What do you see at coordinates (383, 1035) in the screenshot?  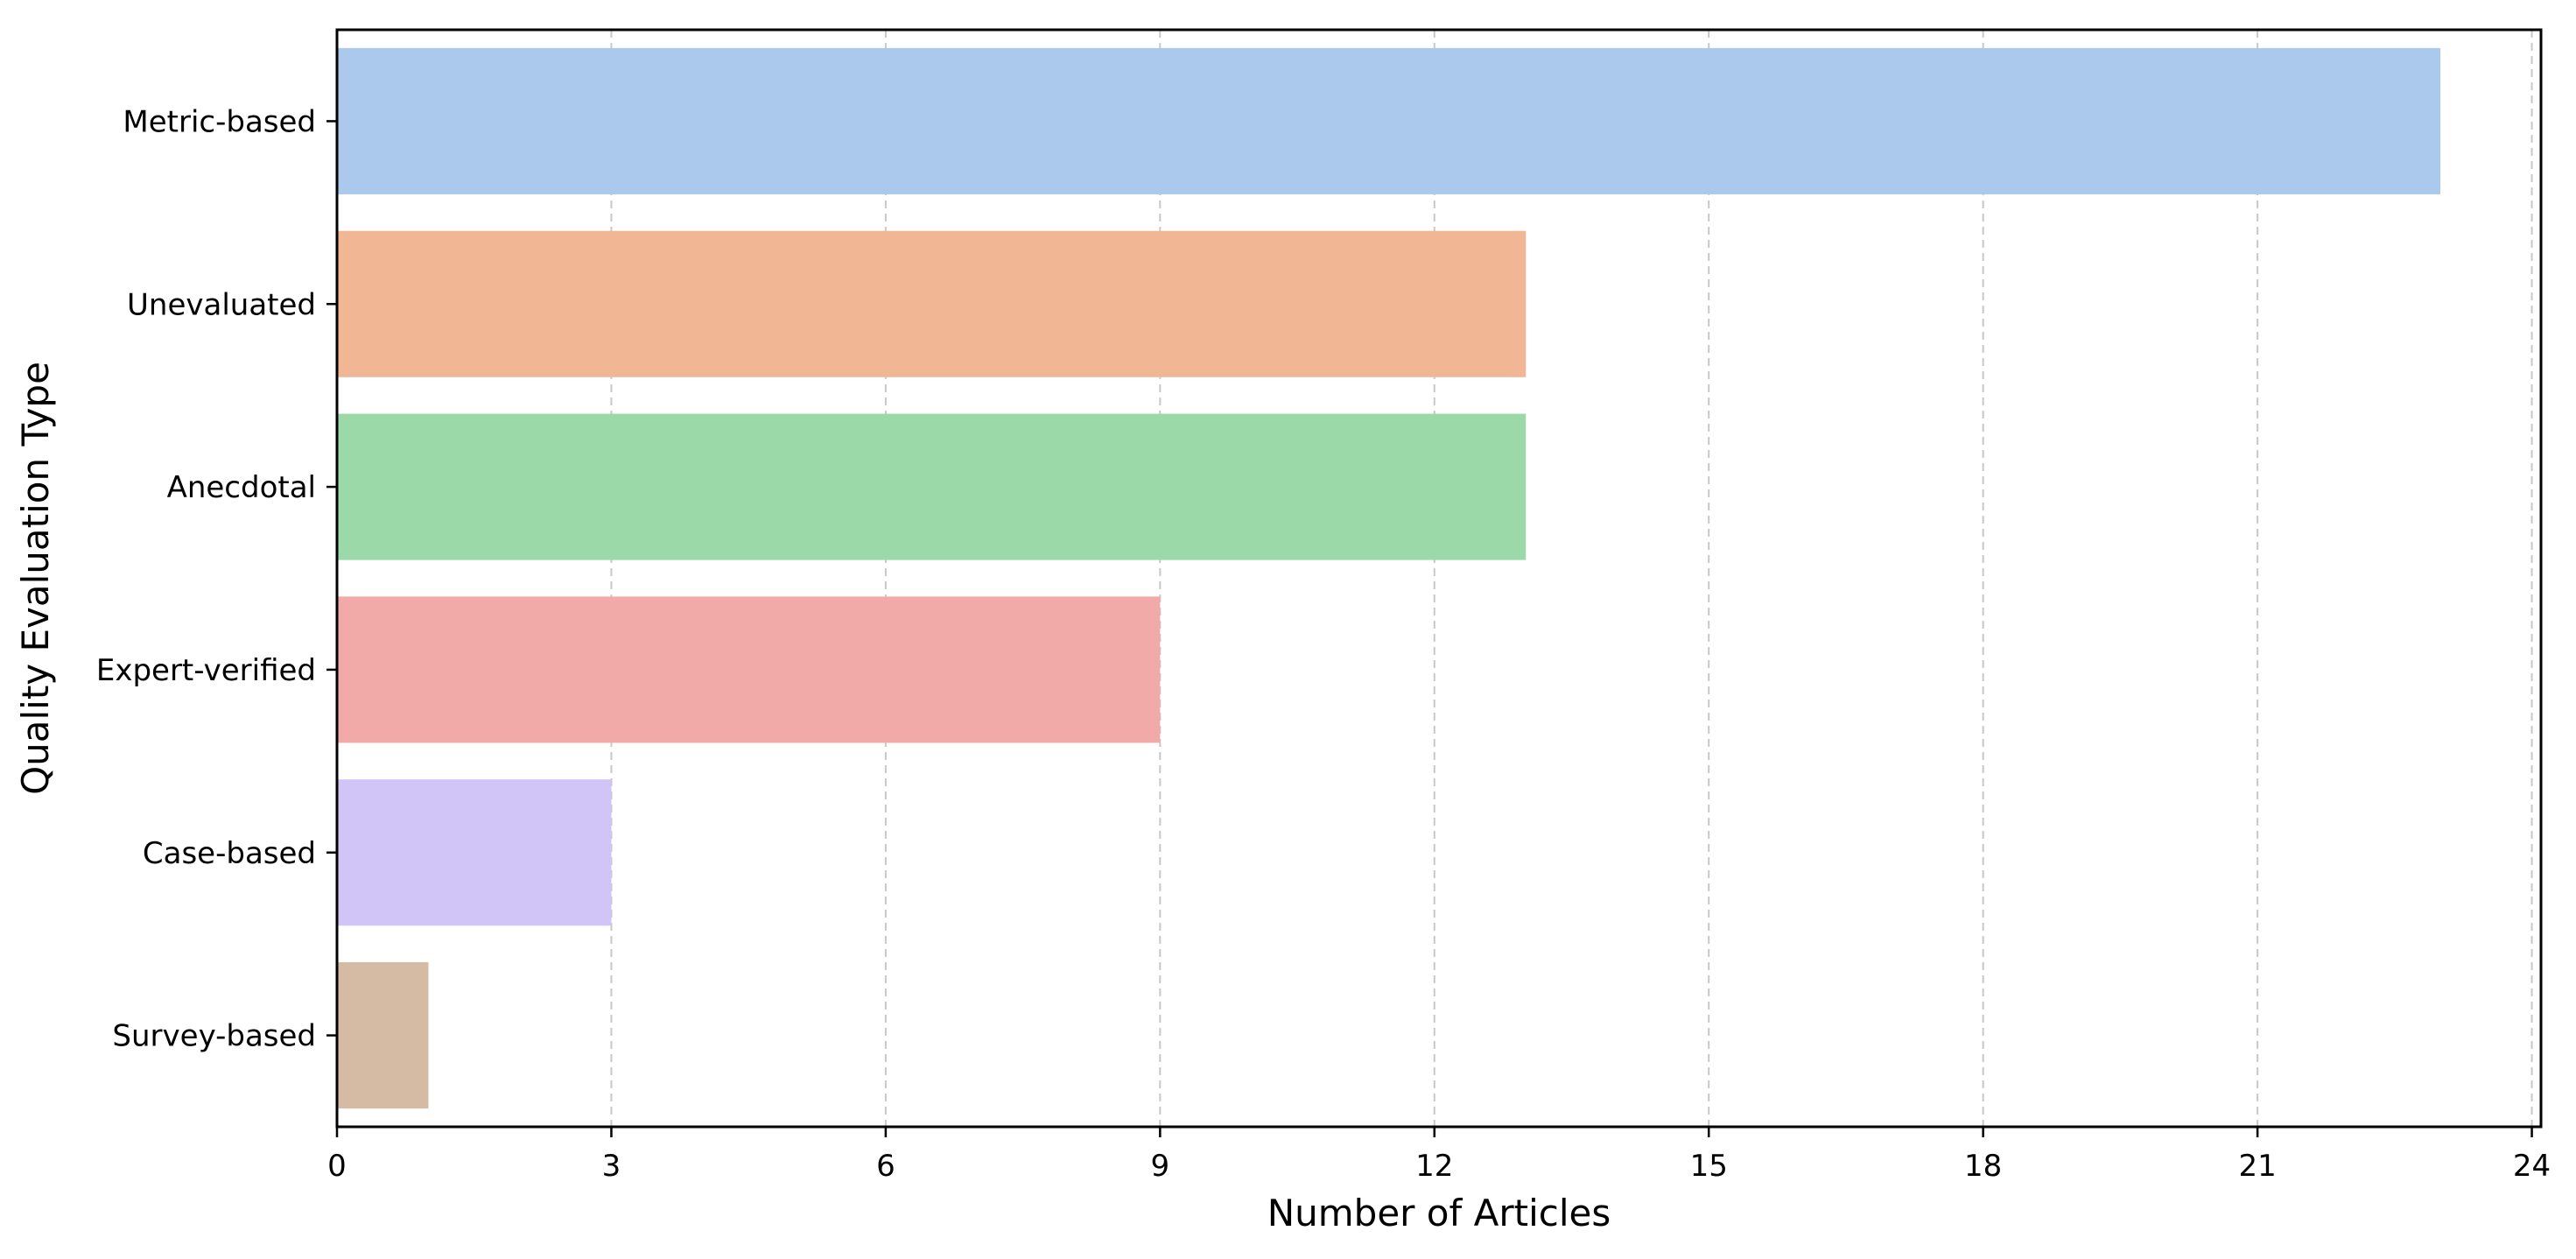 I see `bar-survey-based` at bounding box center [383, 1035].